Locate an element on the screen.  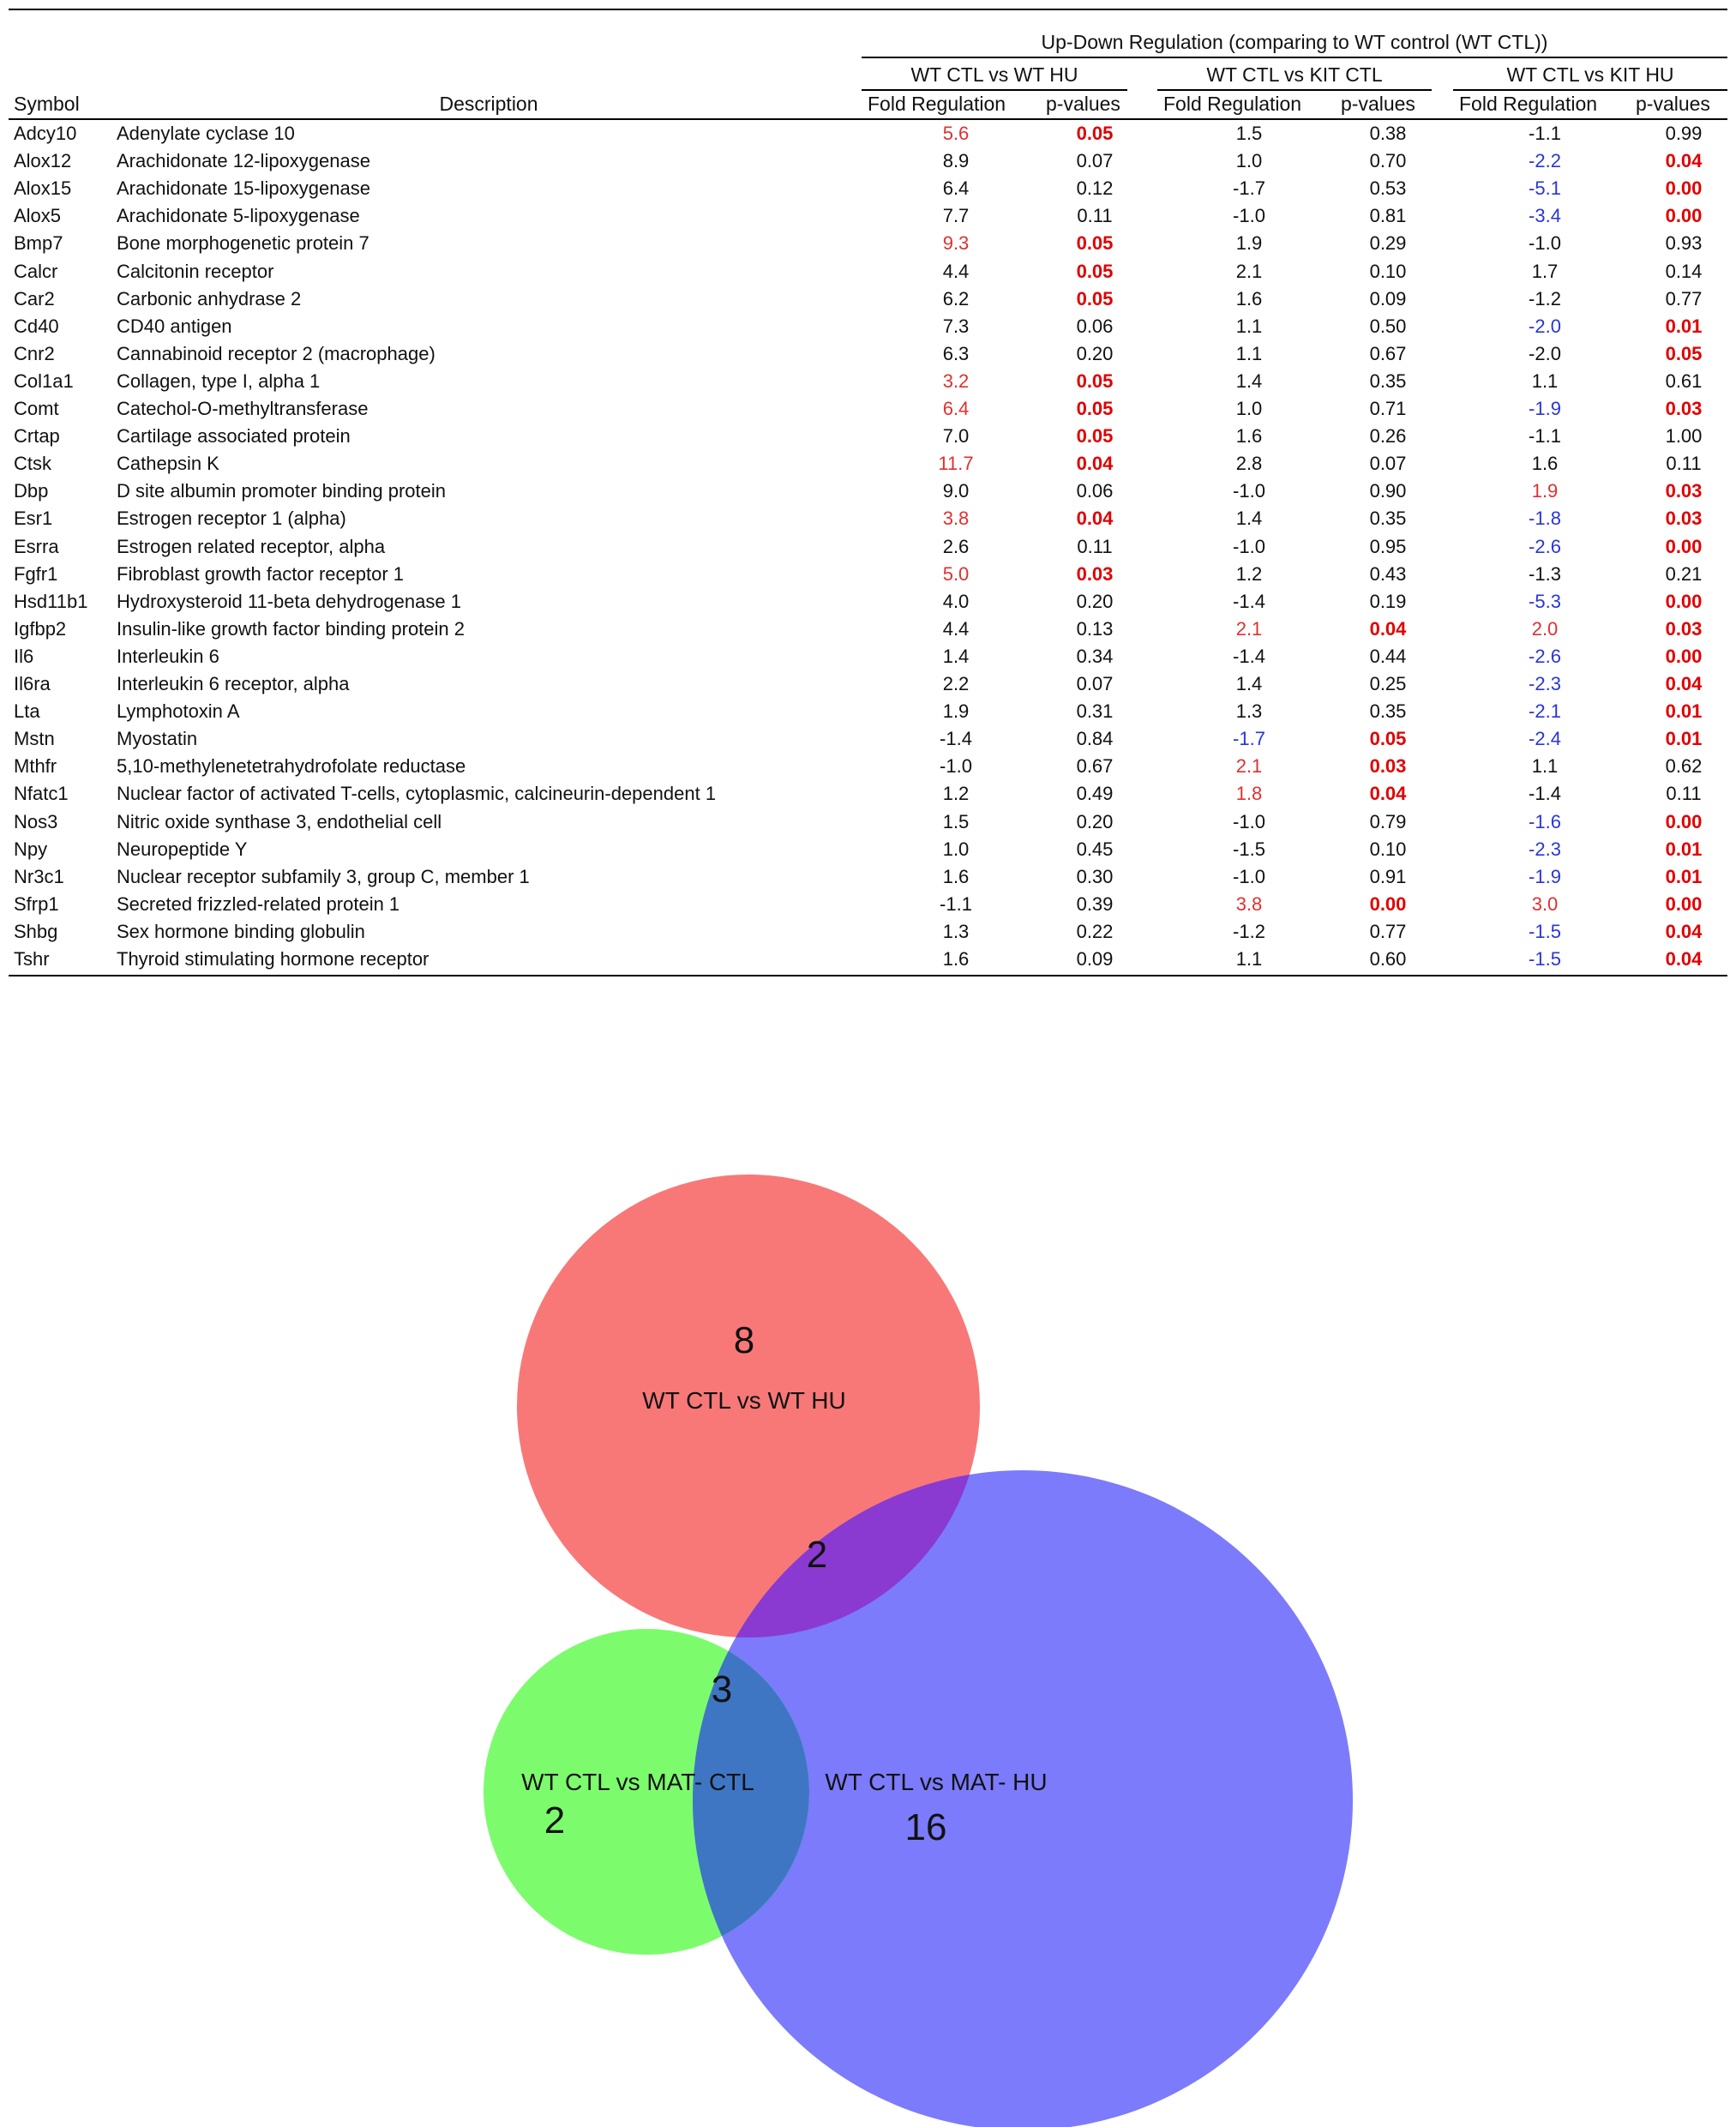
gene-description: Calcitonin receptor is located at coordinates (195, 271).